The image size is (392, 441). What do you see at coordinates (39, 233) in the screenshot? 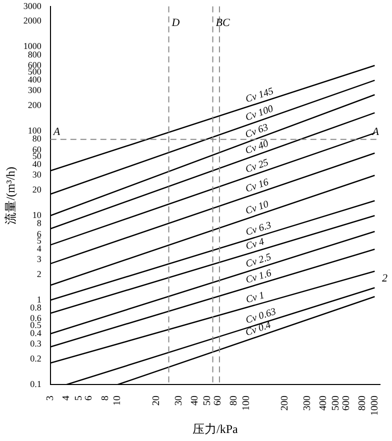
I see `y-tick-label: 6` at bounding box center [39, 233].